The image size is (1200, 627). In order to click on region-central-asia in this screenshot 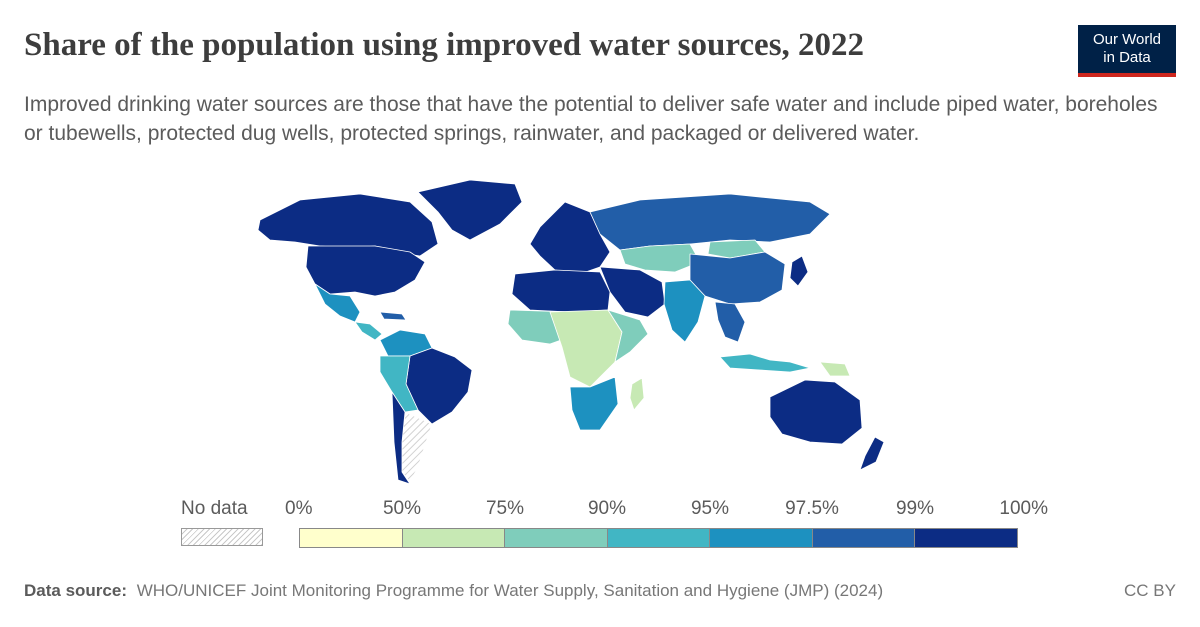, I will do `click(660, 258)`.